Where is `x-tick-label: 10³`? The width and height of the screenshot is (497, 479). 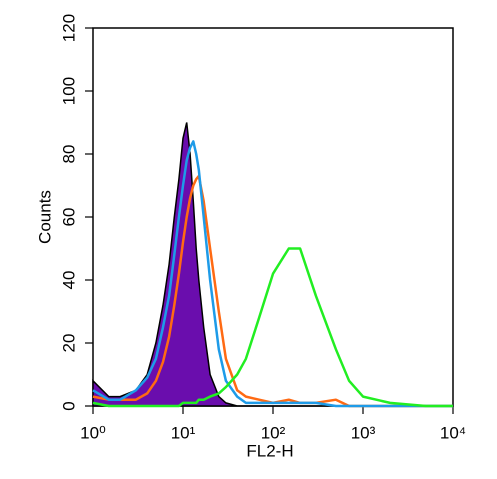
x-tick-label: 10³ is located at coordinates (363, 432).